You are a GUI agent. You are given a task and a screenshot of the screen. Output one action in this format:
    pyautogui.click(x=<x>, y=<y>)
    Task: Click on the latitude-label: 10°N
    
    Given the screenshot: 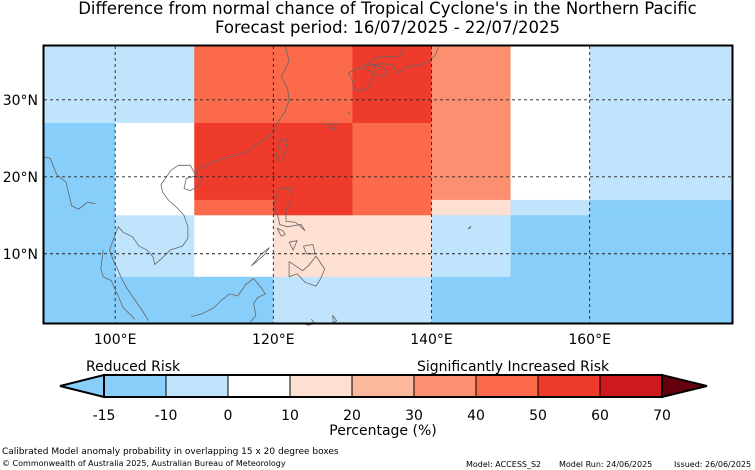 What is the action you would take?
    pyautogui.click(x=20, y=255)
    